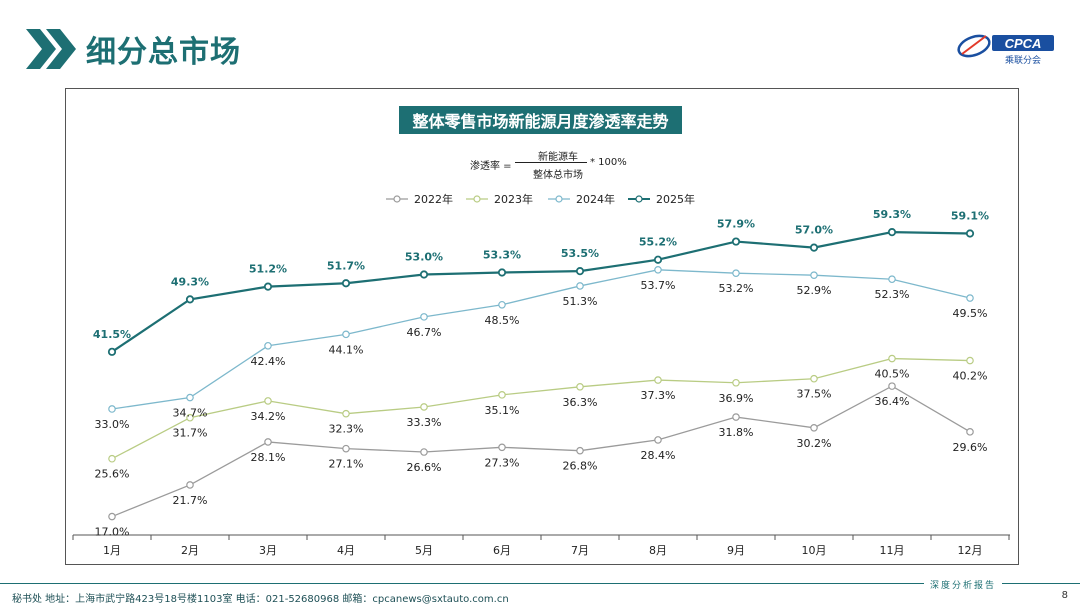 This screenshot has height=608, width=1080. What do you see at coordinates (580, 301) in the screenshot?
I see `data-label: 51.3%` at bounding box center [580, 301].